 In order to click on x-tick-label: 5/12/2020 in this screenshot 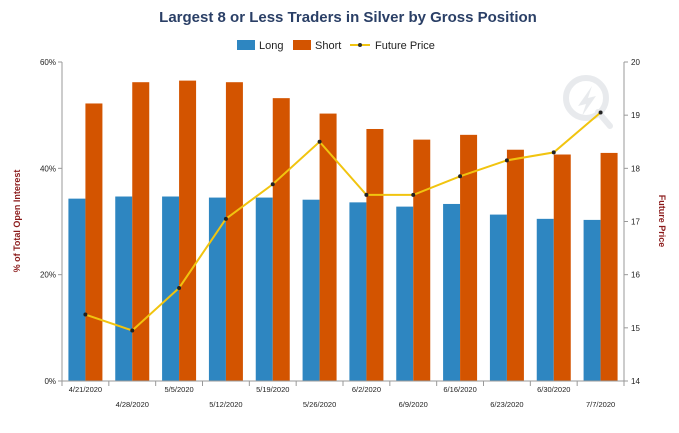, I will do `click(225, 404)`.